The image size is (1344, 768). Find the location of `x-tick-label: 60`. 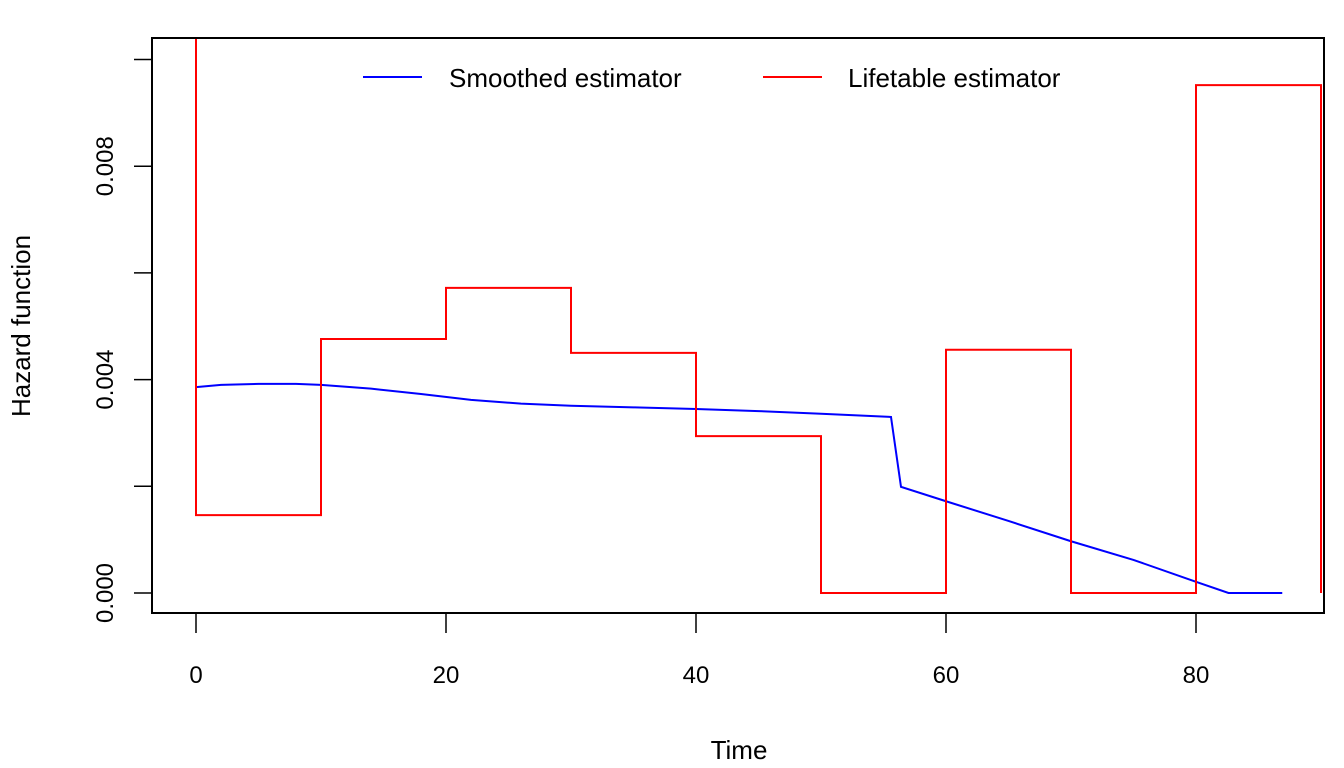

x-tick-label: 60 is located at coordinates (946, 675).